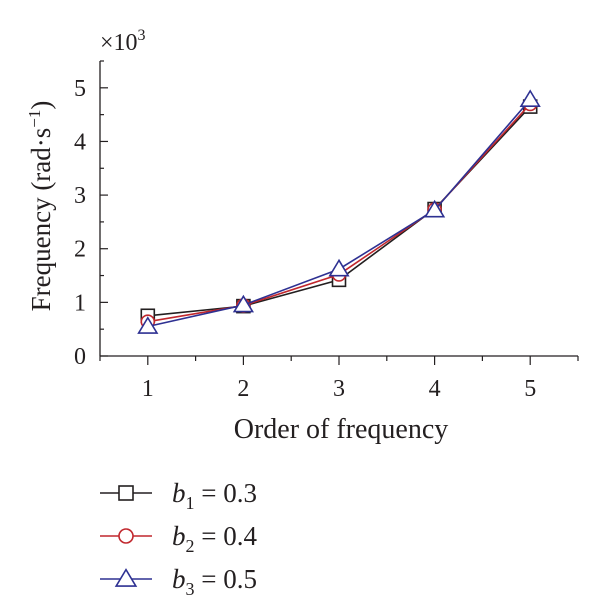 The width and height of the screenshot is (600, 615). What do you see at coordinates (80, 196) in the screenshot?
I see `y-tick-label: 3` at bounding box center [80, 196].